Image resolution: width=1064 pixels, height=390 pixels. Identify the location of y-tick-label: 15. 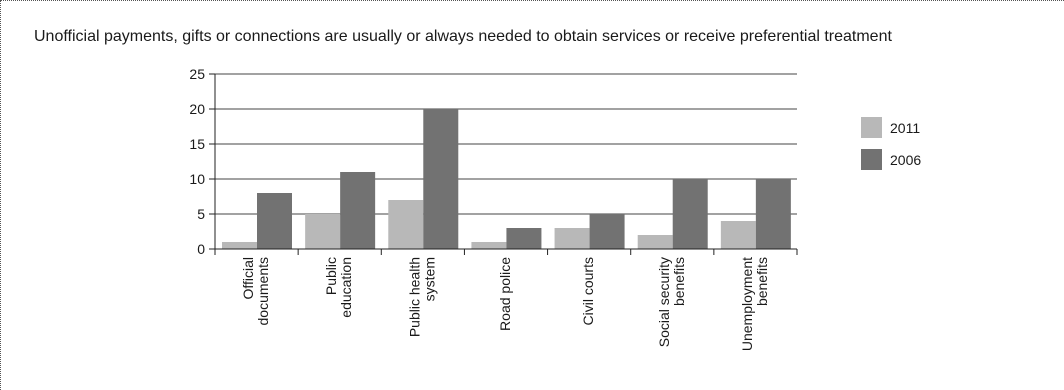
(197, 144).